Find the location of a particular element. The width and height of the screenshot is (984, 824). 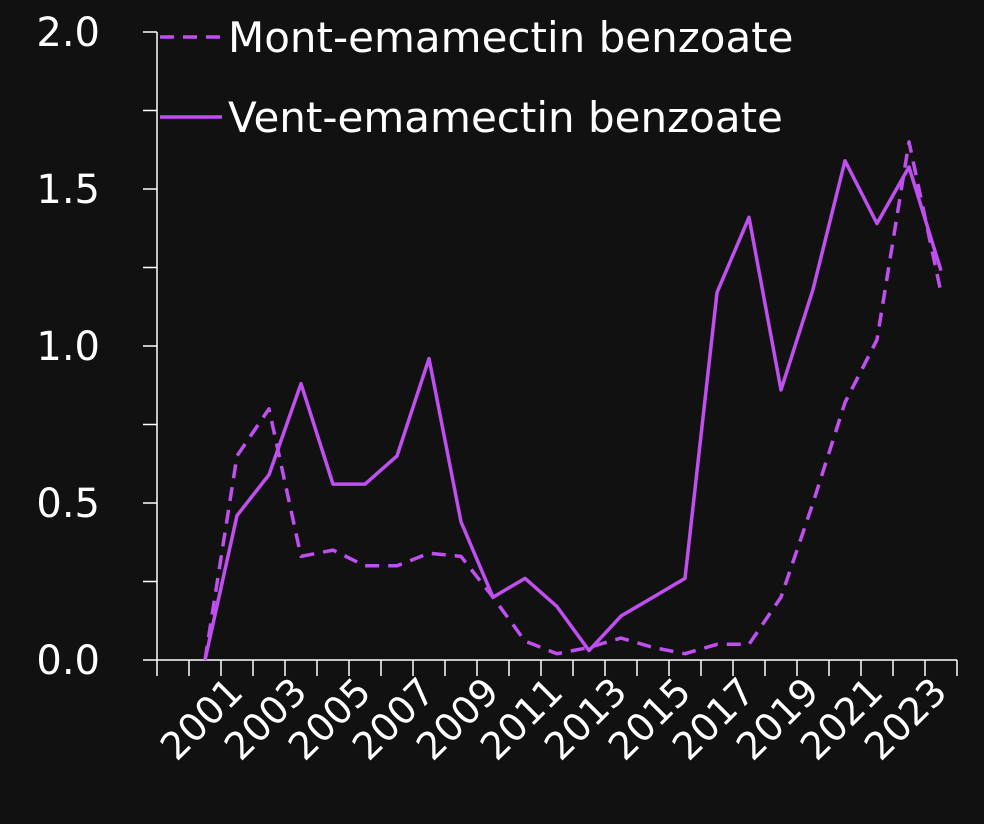

y-tick-label: 1.5 is located at coordinates (68, 190).